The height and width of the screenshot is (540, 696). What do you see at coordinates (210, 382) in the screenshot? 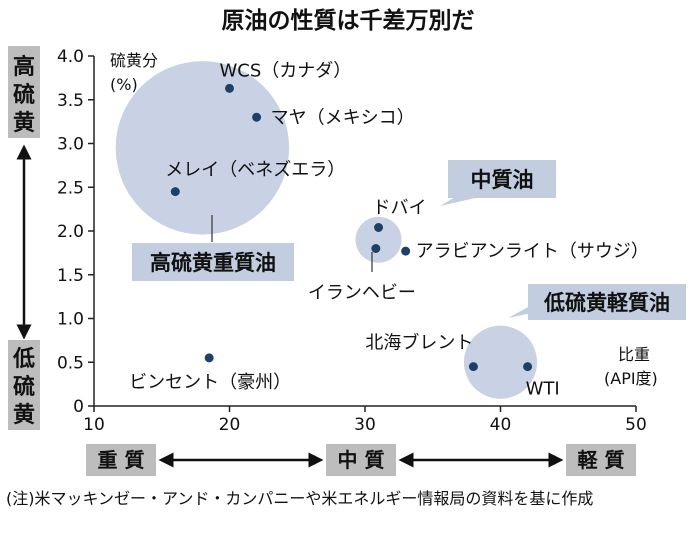
I see `point-label: ビンセント（豪州）` at bounding box center [210, 382].